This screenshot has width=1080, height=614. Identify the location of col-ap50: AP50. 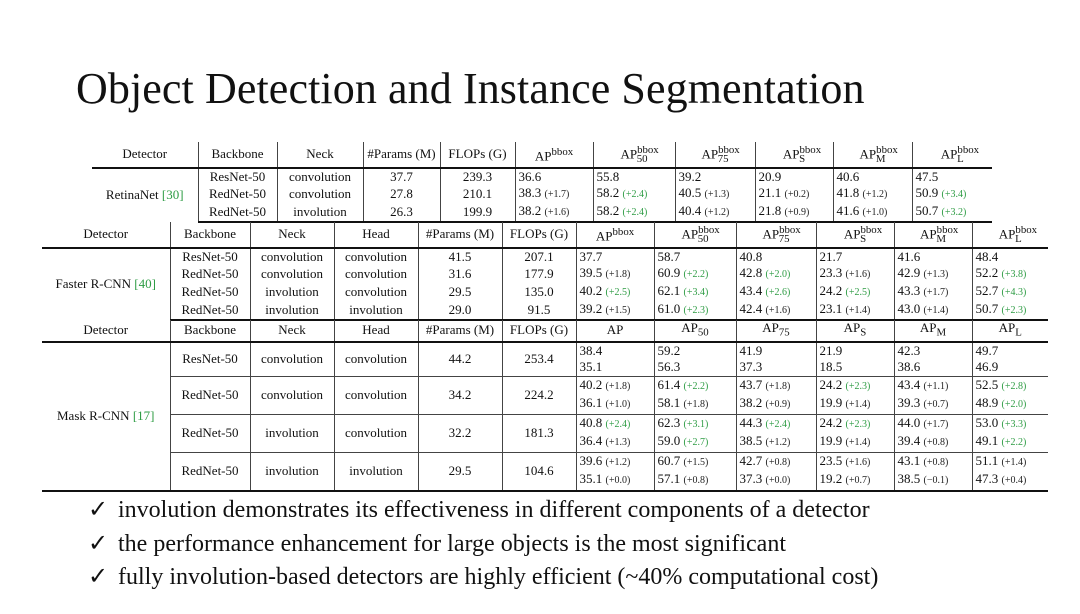
(694, 331).